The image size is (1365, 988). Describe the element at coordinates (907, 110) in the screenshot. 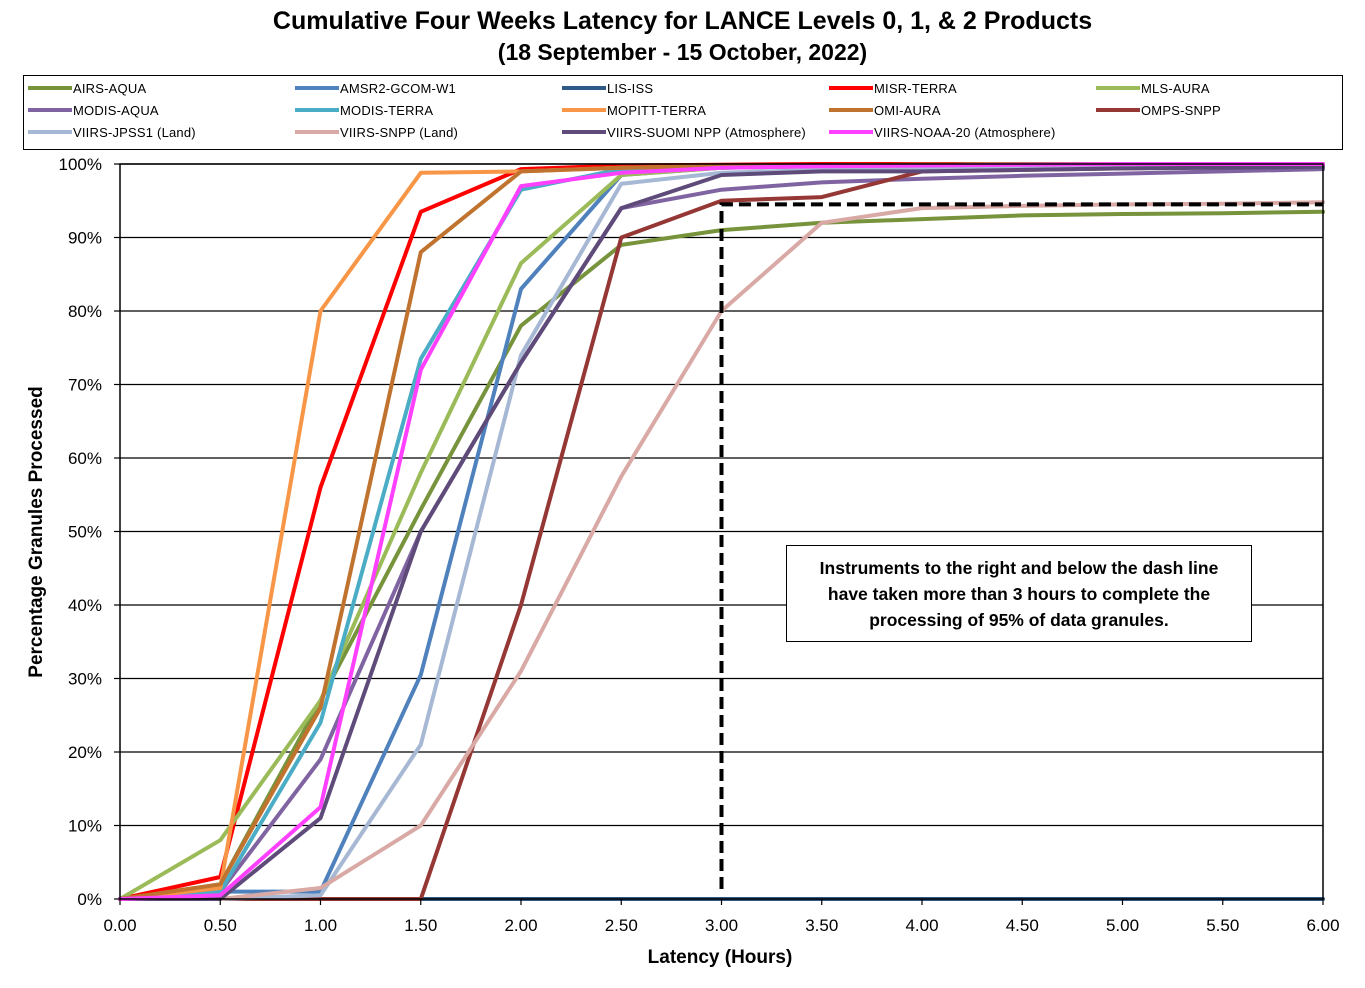

I see `legend-label: OMI-AURA` at that location.